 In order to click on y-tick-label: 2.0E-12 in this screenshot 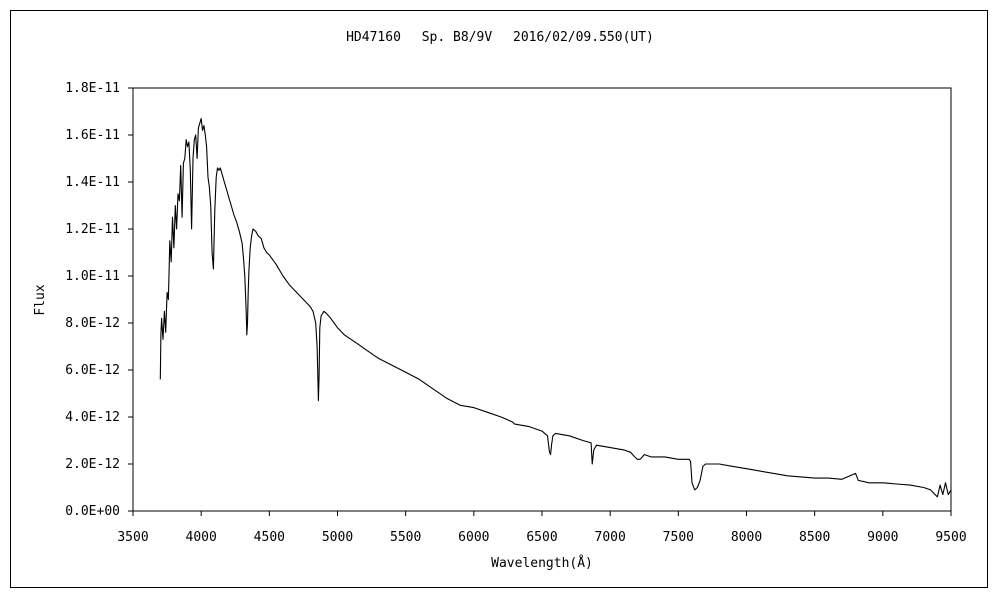, I will do `click(92, 464)`.